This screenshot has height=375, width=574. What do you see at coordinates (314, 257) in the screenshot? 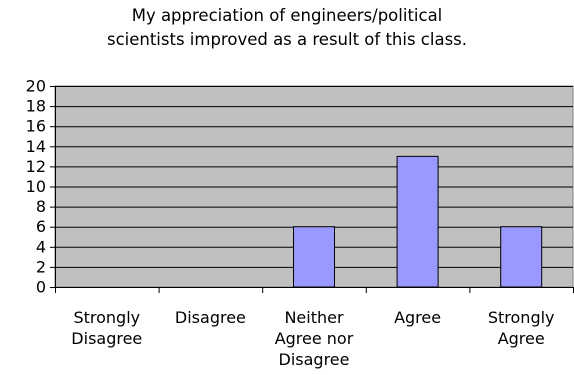
I see `bar-neither-agree-nor-disagree` at bounding box center [314, 257].